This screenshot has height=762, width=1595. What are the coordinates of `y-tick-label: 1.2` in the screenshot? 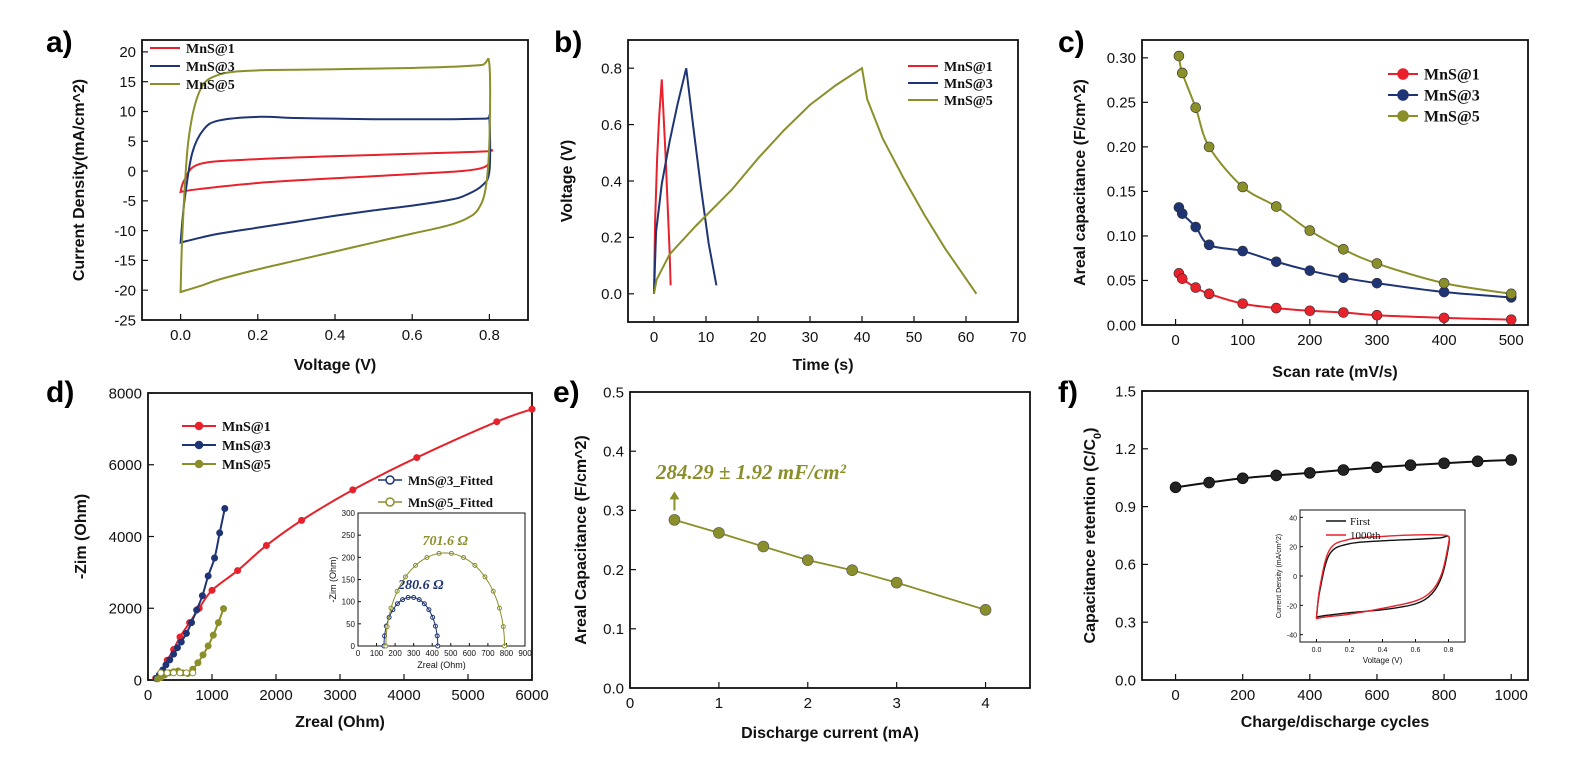 It's located at (1125, 449).